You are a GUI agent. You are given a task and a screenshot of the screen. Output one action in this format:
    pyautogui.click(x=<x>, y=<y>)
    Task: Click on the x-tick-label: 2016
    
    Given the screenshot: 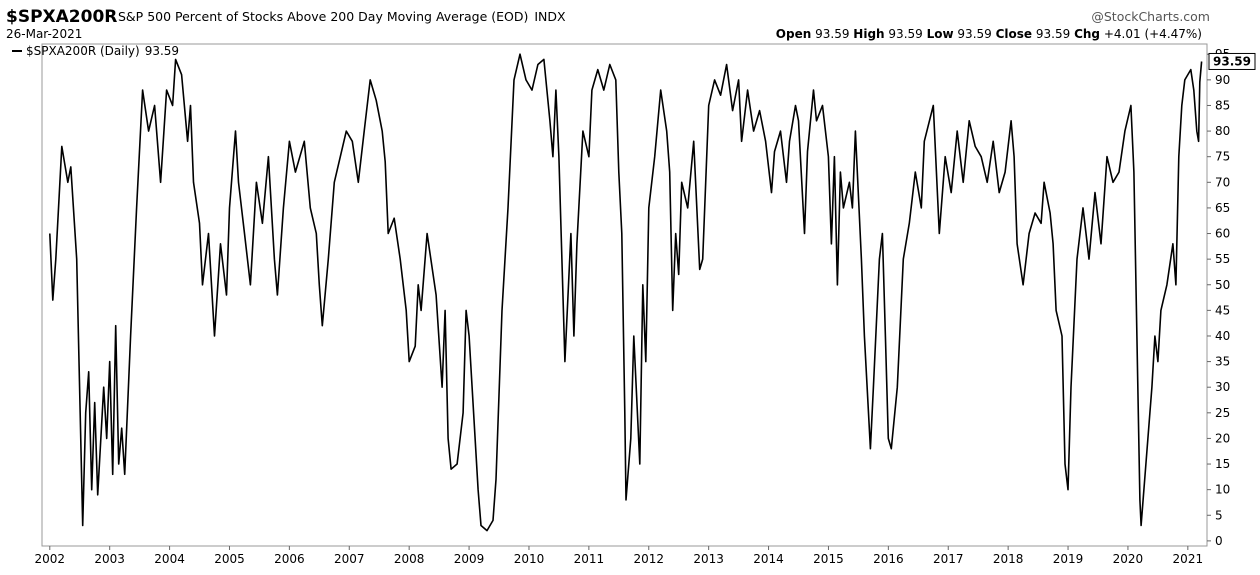 What is the action you would take?
    pyautogui.click(x=888, y=559)
    